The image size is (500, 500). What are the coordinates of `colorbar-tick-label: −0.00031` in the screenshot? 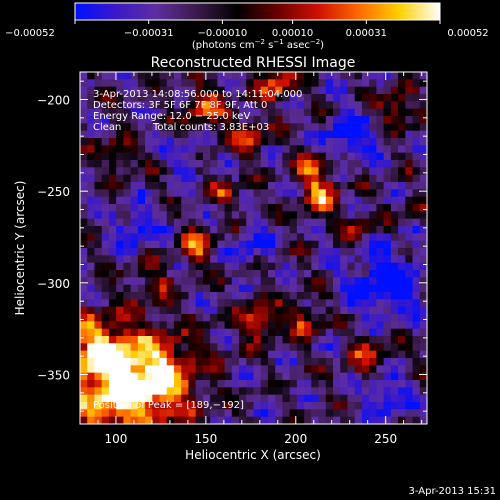 It's located at (149, 33).